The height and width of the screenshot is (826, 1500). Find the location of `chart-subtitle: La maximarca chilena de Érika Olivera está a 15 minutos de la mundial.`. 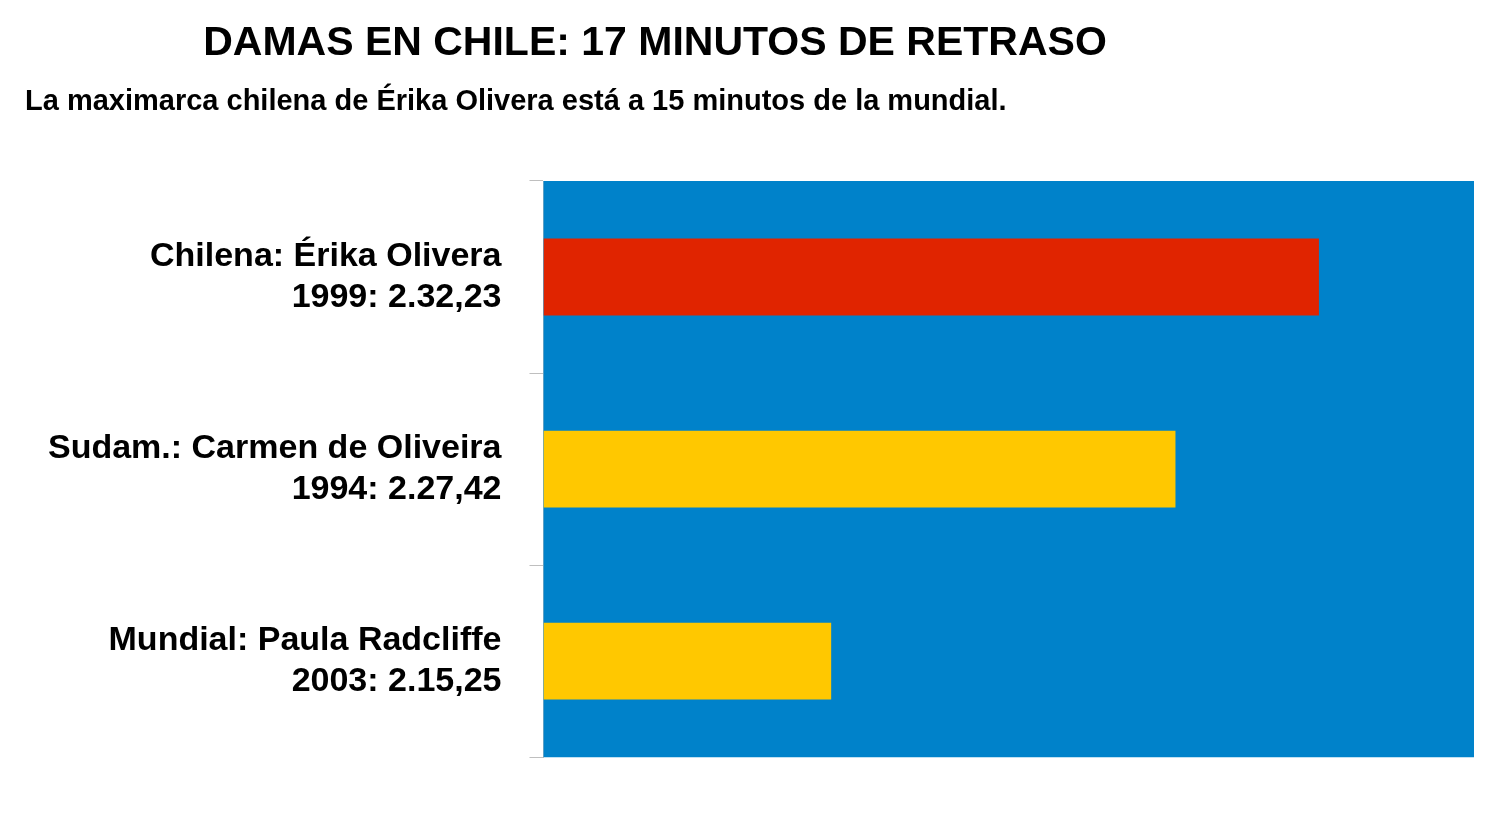

chart-subtitle: La maximarca chilena de Érika Olivera está a 15 minutos de la mundial. is located at coordinates (516, 100).